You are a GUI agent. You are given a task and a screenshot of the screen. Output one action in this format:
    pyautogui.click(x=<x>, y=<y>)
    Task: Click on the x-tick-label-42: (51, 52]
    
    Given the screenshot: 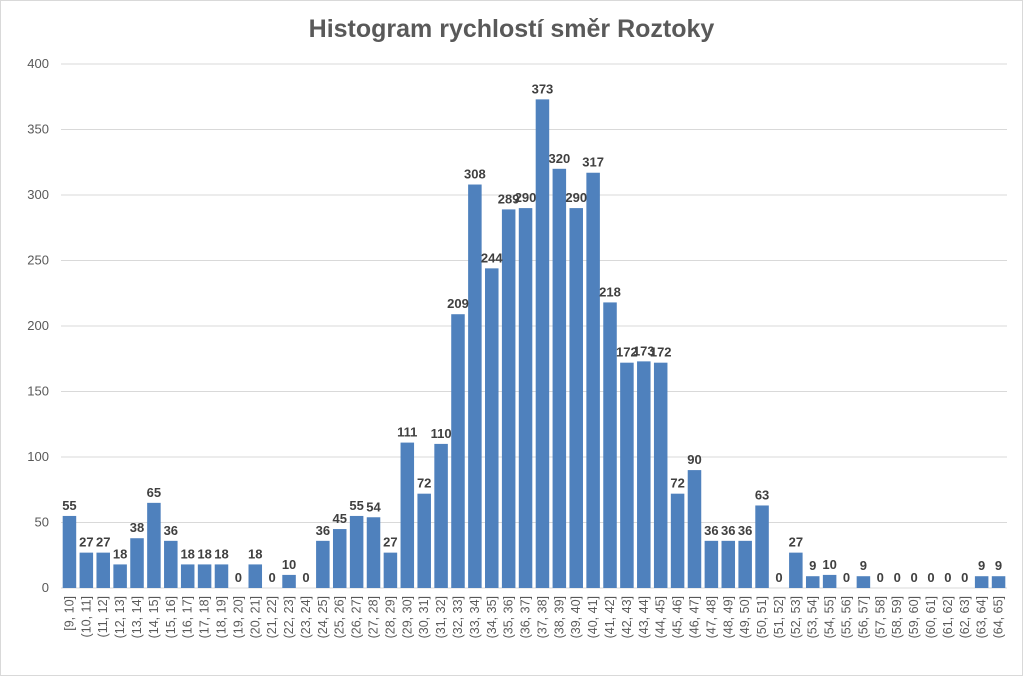 What is the action you would take?
    pyautogui.click(x=779, y=617)
    